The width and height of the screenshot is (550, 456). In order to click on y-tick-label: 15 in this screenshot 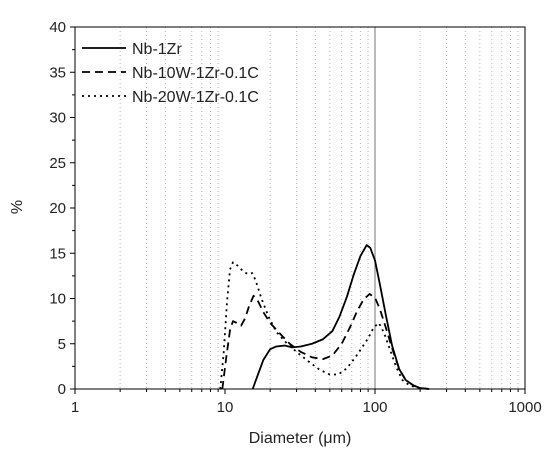, I will do `click(57, 253)`.